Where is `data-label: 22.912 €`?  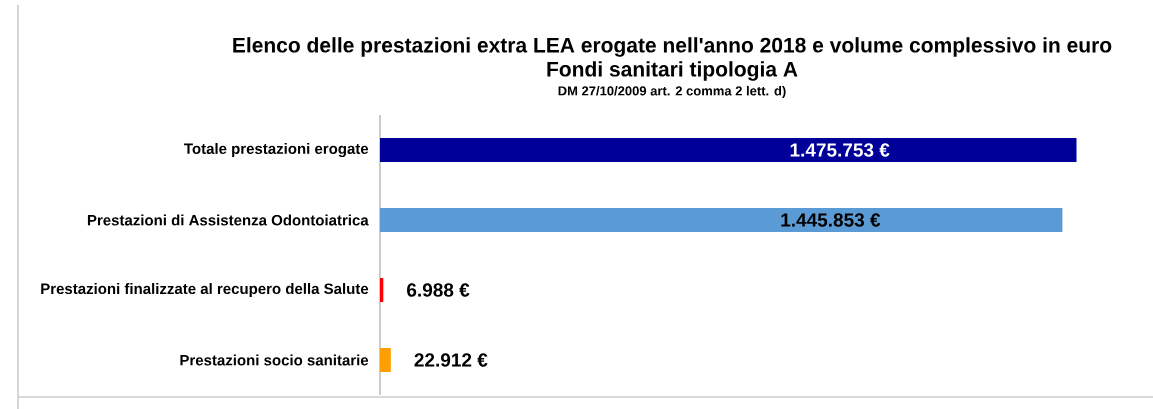 data-label: 22.912 € is located at coordinates (451, 360).